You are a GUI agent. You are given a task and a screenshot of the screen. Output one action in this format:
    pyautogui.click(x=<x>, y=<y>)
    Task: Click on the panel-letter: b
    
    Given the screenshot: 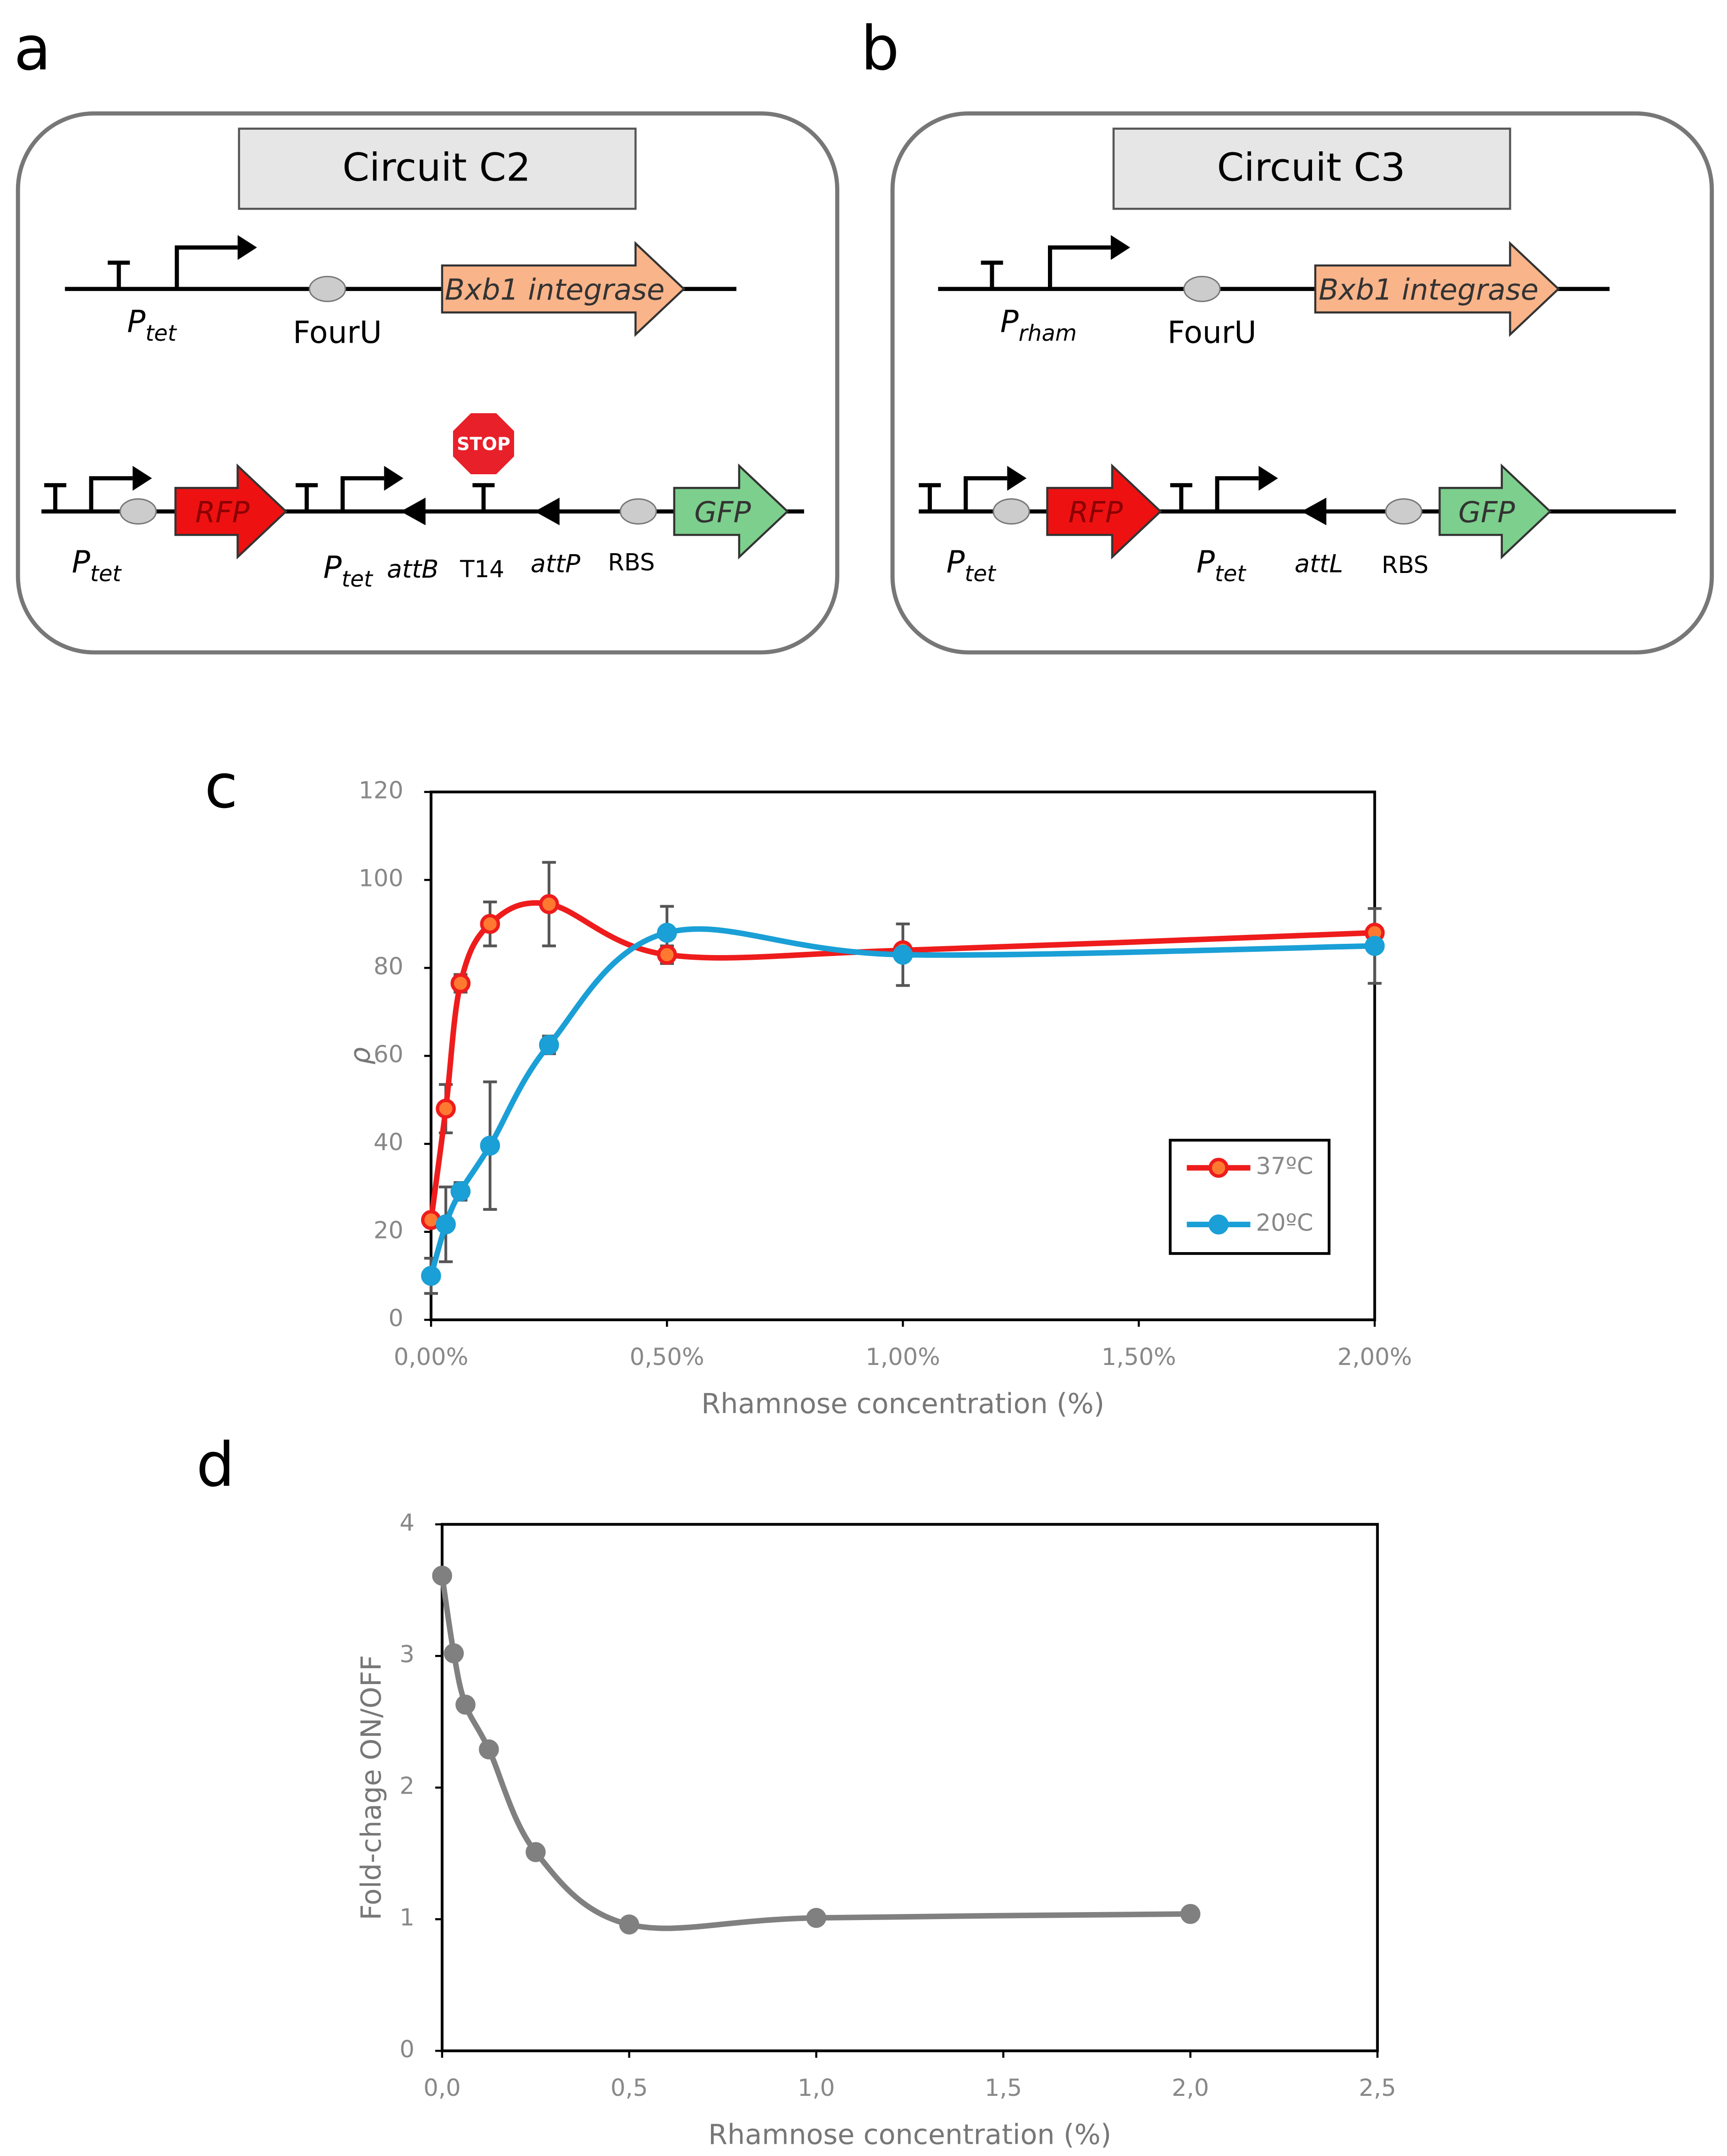 What is the action you would take?
    pyautogui.click(x=880, y=48)
    